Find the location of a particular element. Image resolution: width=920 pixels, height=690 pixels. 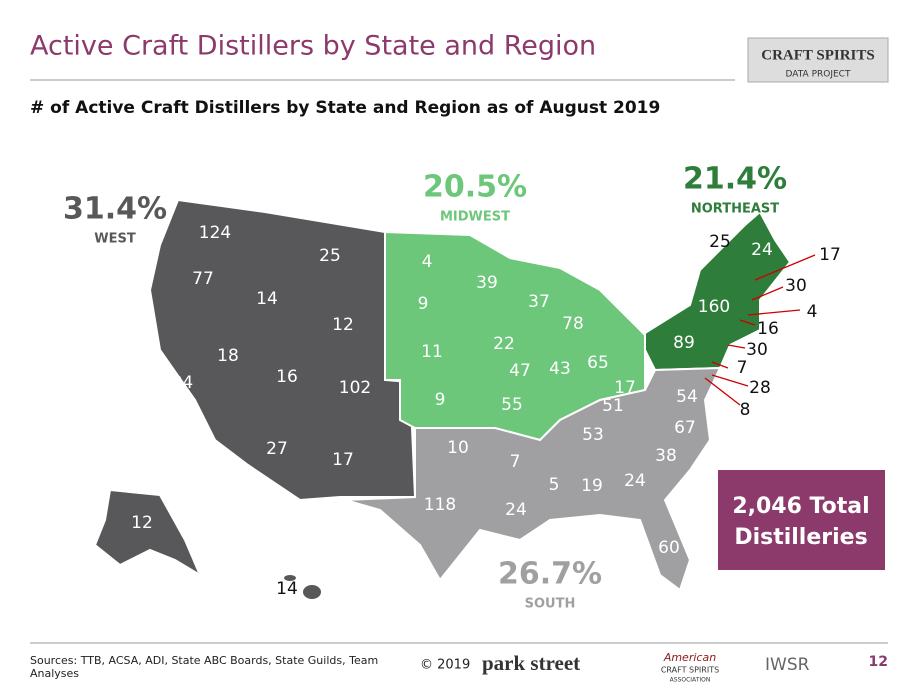

region-share: 26.7% is located at coordinates (550, 574).